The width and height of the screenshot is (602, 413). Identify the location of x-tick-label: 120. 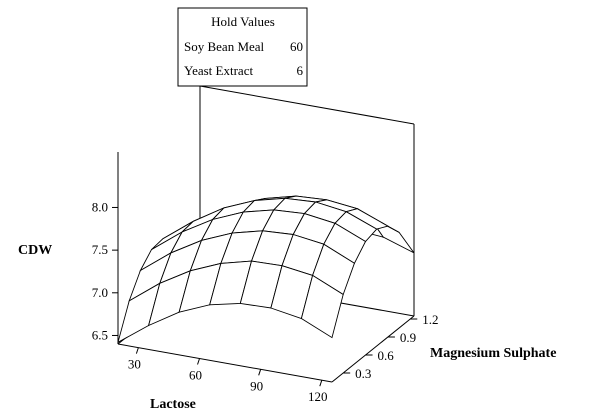
(318, 396).